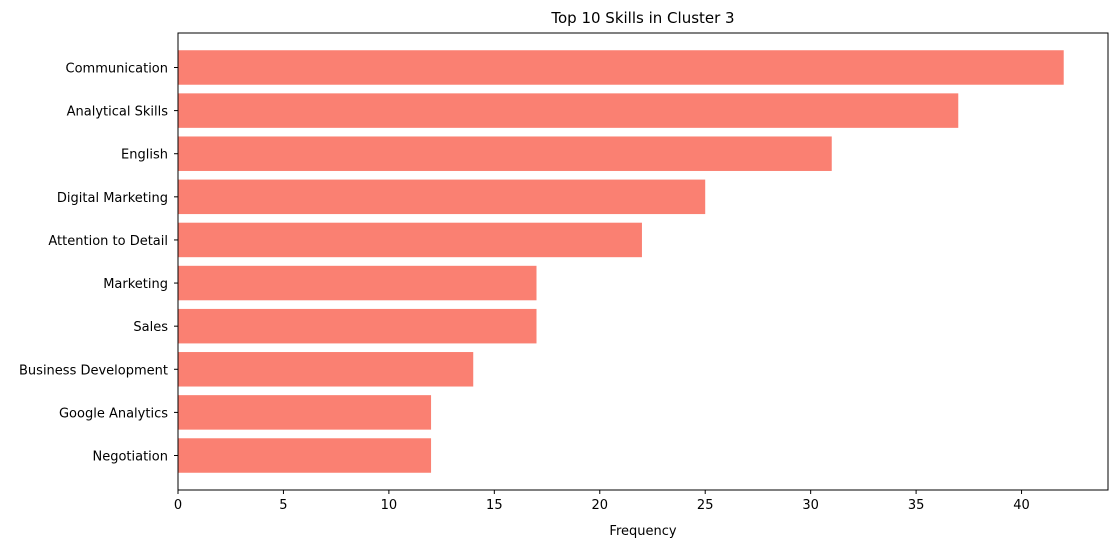 The image size is (1118, 547). I want to click on x-tick-label: 25, so click(705, 505).